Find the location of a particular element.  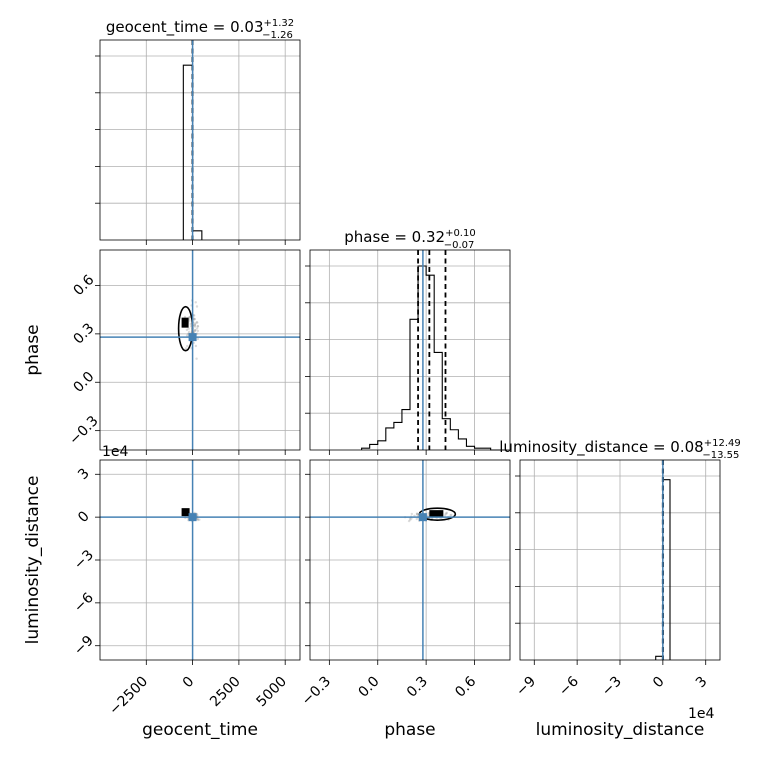

panel-geocent_time-vs-luminosity_distance is located at coordinates (198, 562).